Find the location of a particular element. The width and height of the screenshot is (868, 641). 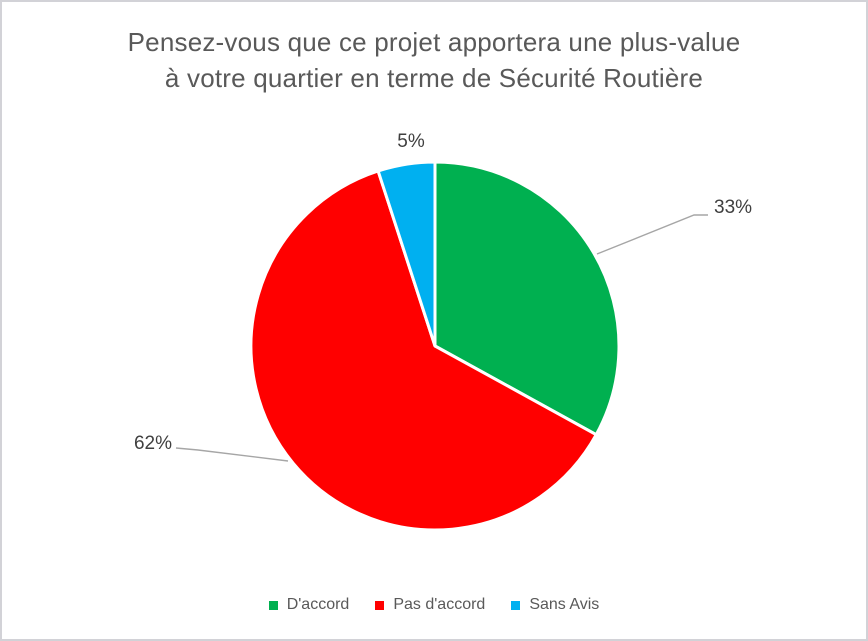

pie-slice-d-accord is located at coordinates (527, 298).